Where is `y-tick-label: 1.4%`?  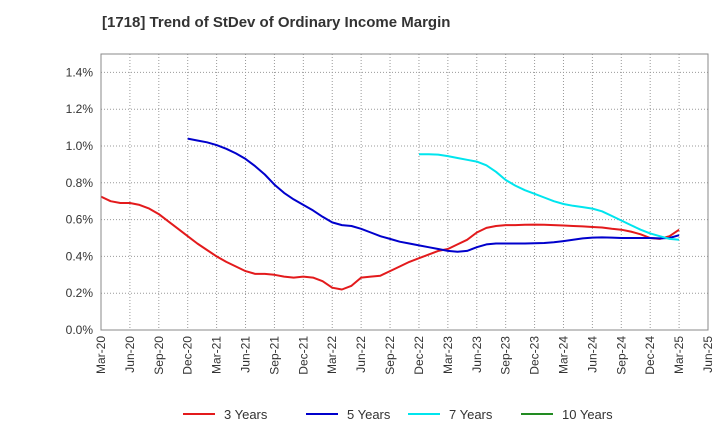
y-tick-label: 1.4% is located at coordinates (80, 72).